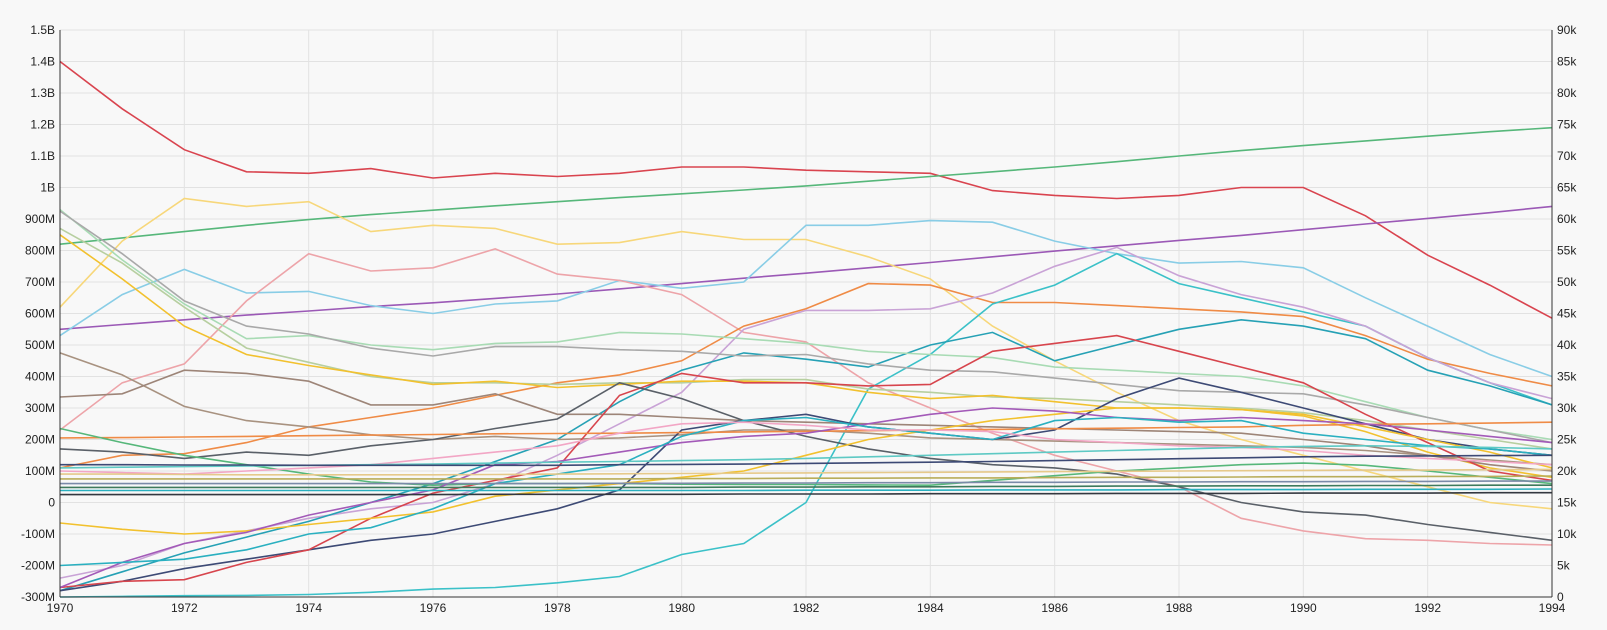 The width and height of the screenshot is (1607, 630). Describe the element at coordinates (1303, 608) in the screenshot. I see `x-tick-label: 1990` at that location.